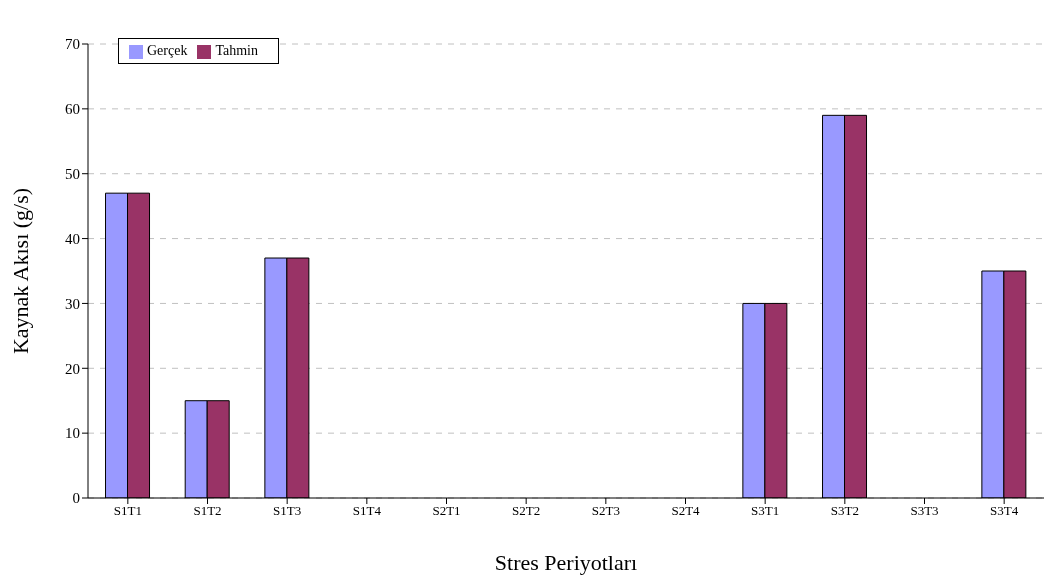  Describe the element at coordinates (287, 511) in the screenshot. I see `x-tick-label: S1T3` at that location.